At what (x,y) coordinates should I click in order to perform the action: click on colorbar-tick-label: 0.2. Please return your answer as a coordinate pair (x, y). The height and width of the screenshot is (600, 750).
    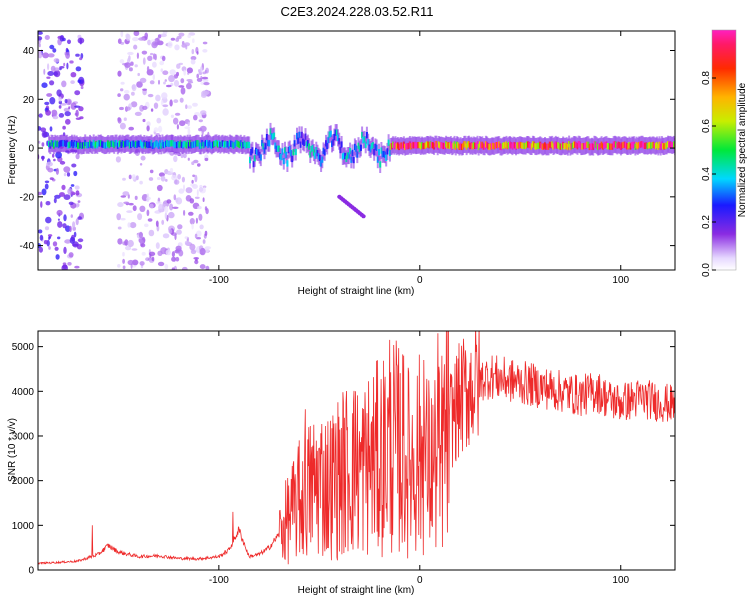
    Looking at the image, I should click on (706, 222).